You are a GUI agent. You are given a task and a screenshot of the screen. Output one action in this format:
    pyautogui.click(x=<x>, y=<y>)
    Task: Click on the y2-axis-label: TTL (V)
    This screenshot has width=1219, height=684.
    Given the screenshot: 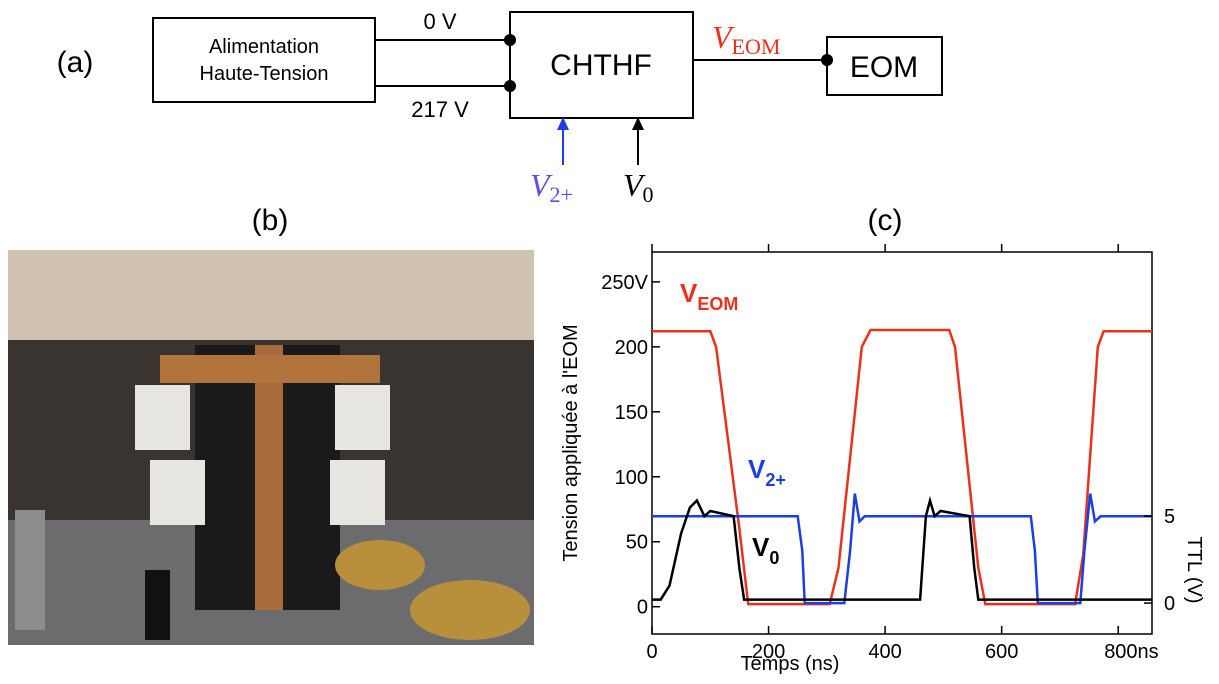 What is the action you would take?
    pyautogui.click(x=1194, y=569)
    